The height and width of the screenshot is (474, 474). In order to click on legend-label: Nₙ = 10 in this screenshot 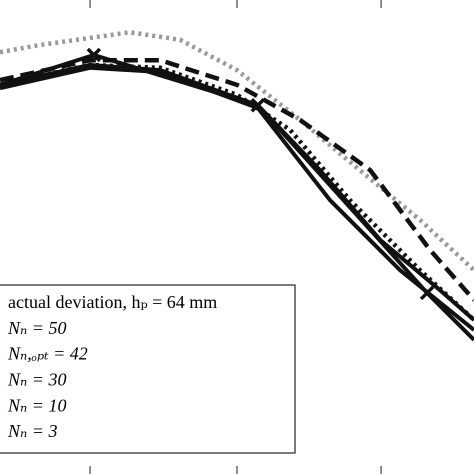, I will do `click(36, 405)`.